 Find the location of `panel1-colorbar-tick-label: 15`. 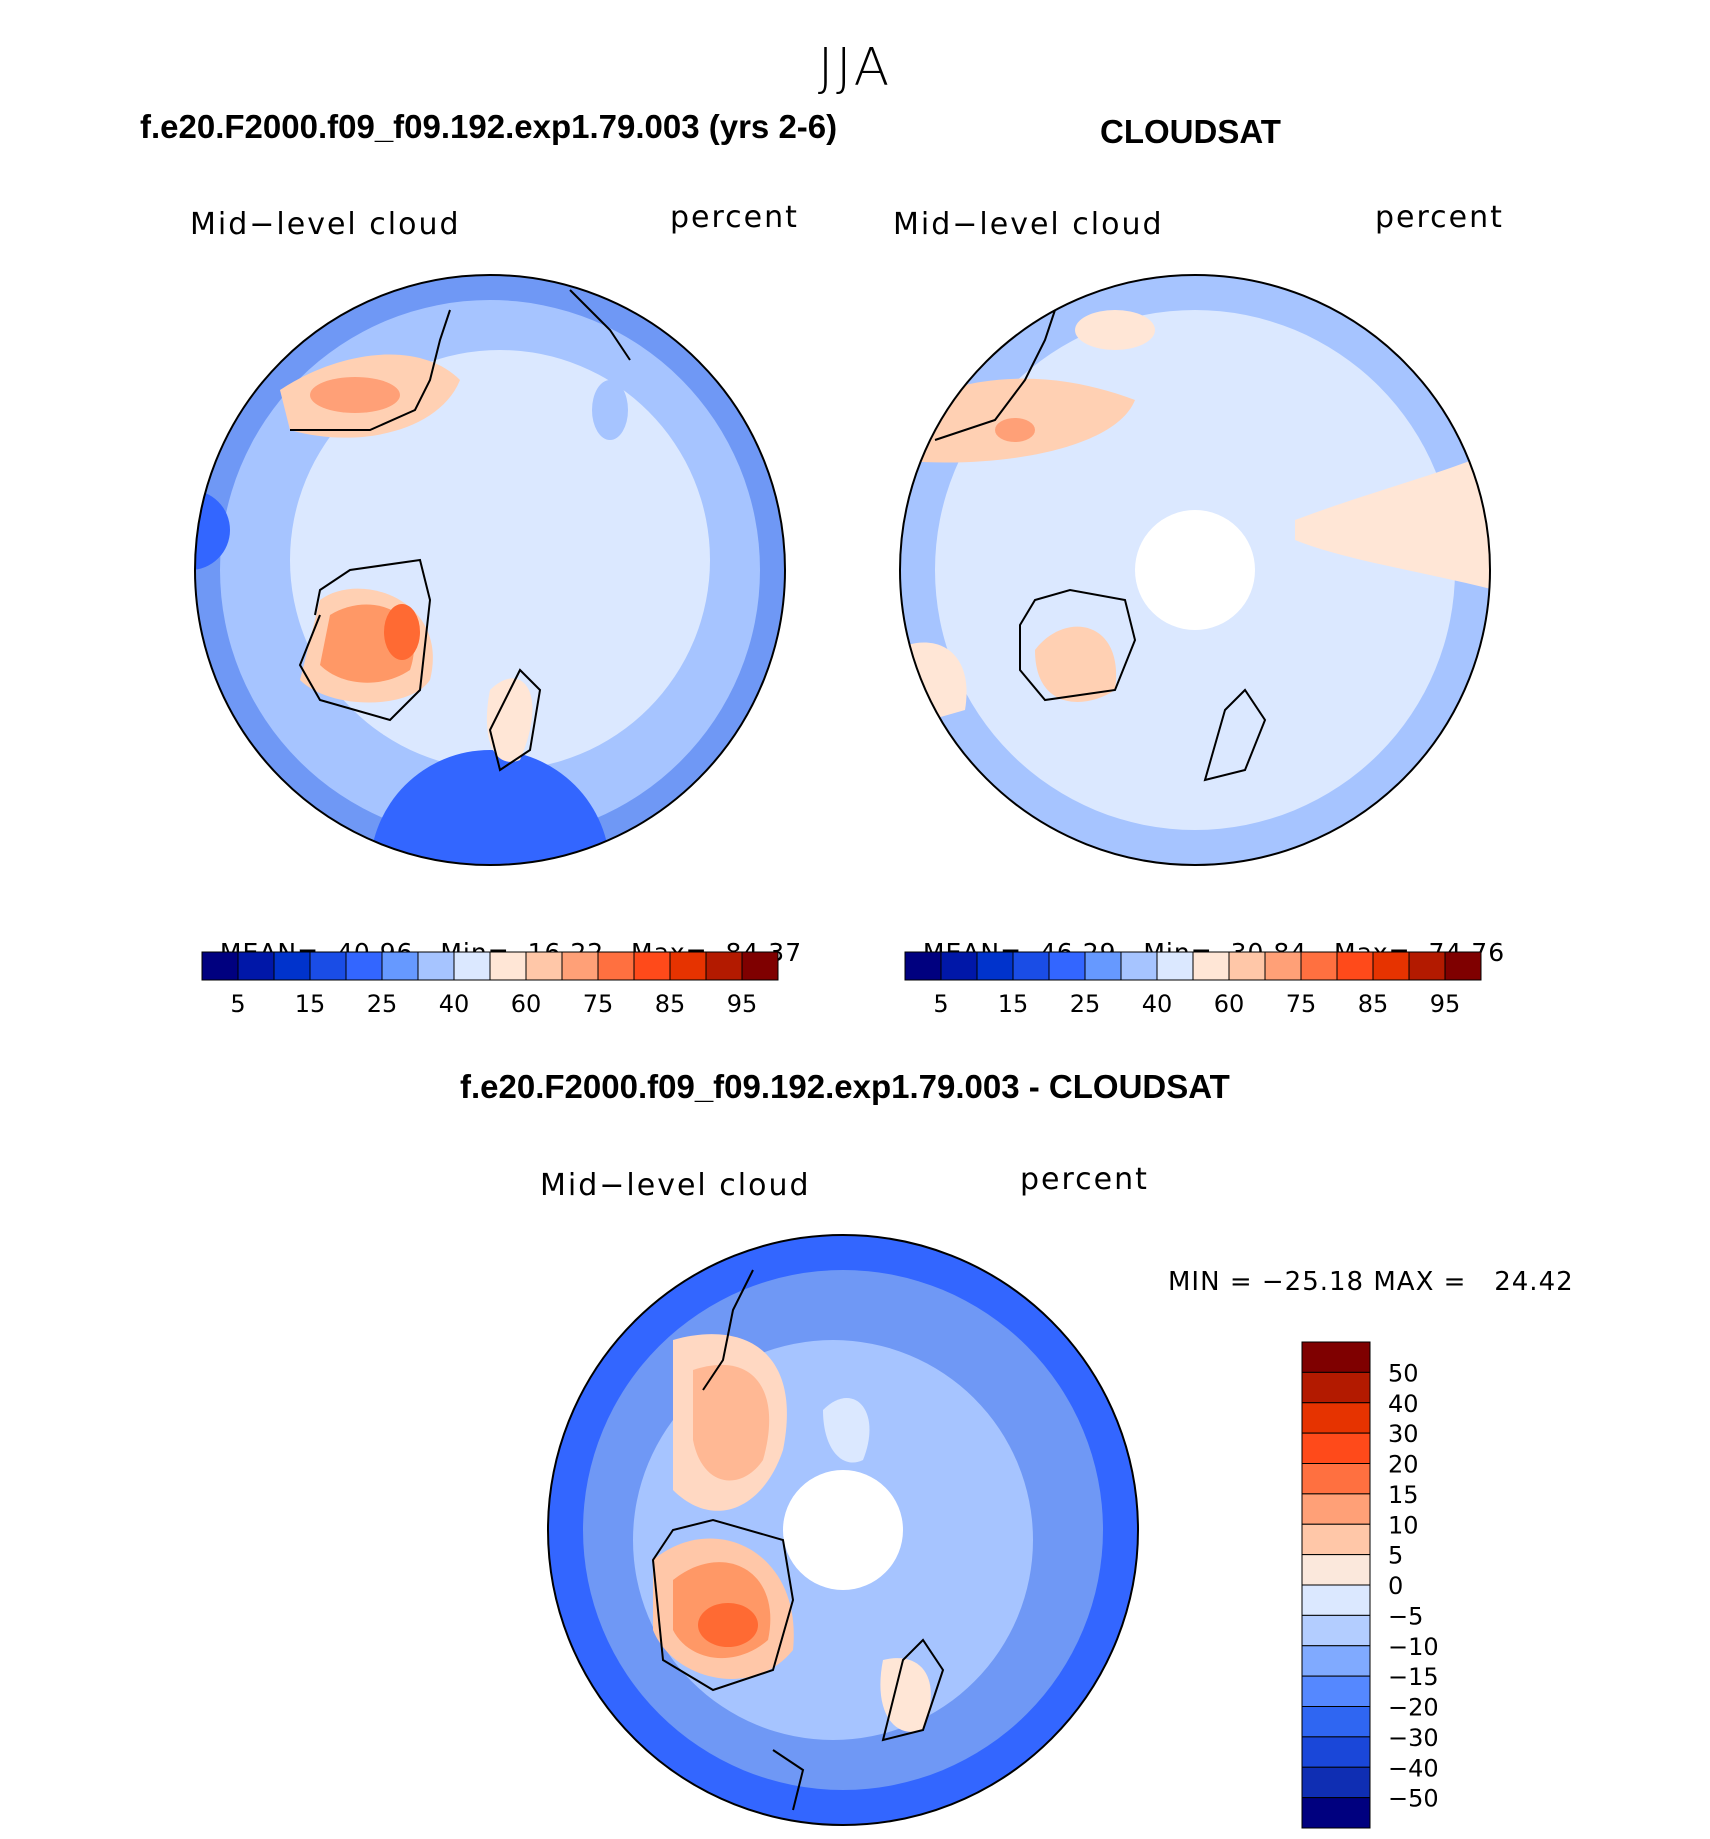

panel1-colorbar-tick-label: 15 is located at coordinates (310, 1004).